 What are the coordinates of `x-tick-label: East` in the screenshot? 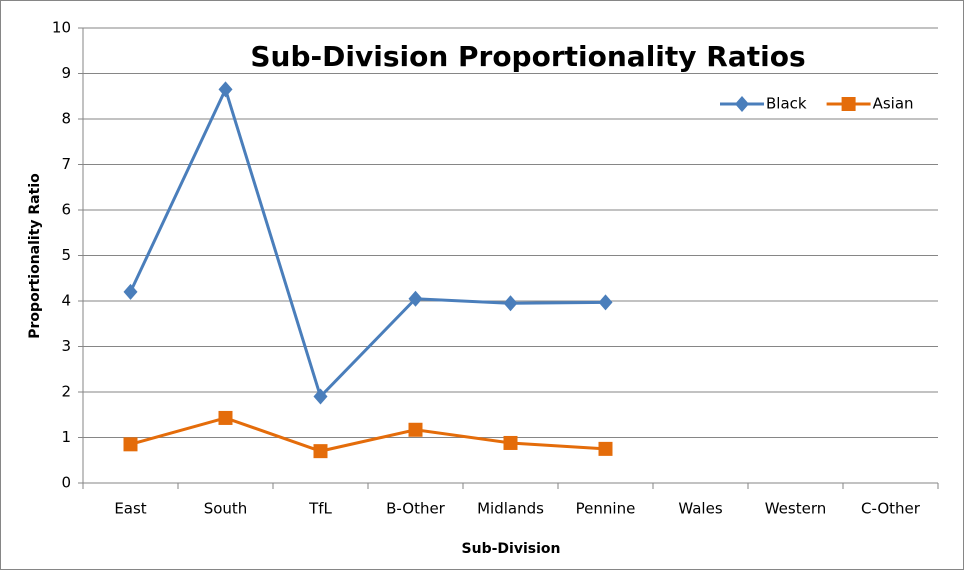 It's located at (130, 509).